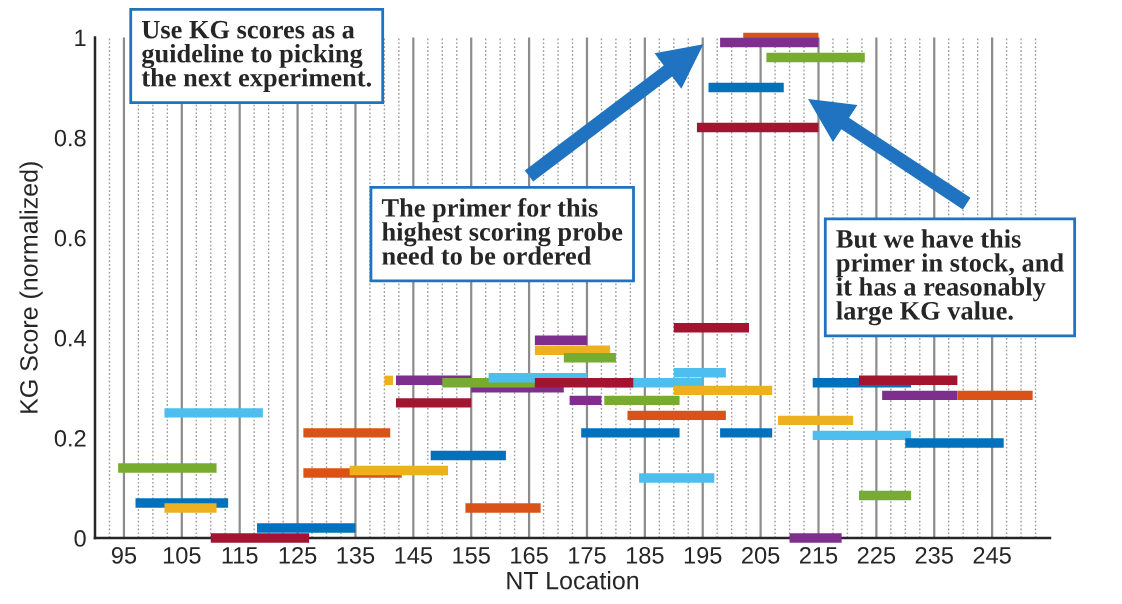  I want to click on x-tick-label: 205, so click(761, 555).